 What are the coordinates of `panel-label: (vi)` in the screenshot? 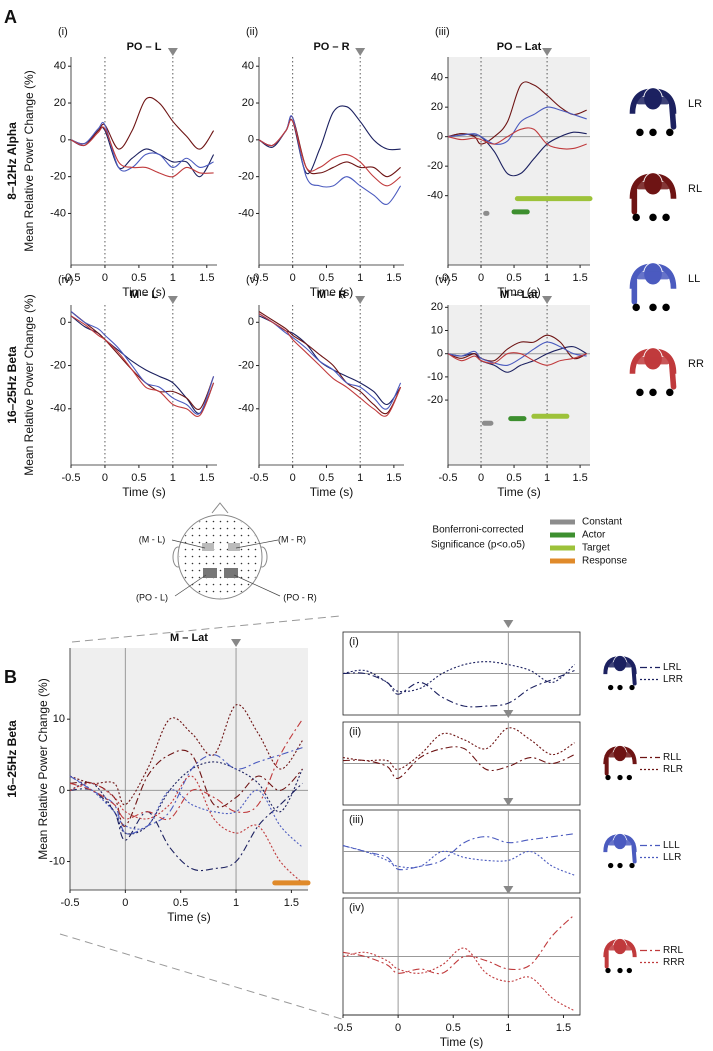 It's located at (442, 280).